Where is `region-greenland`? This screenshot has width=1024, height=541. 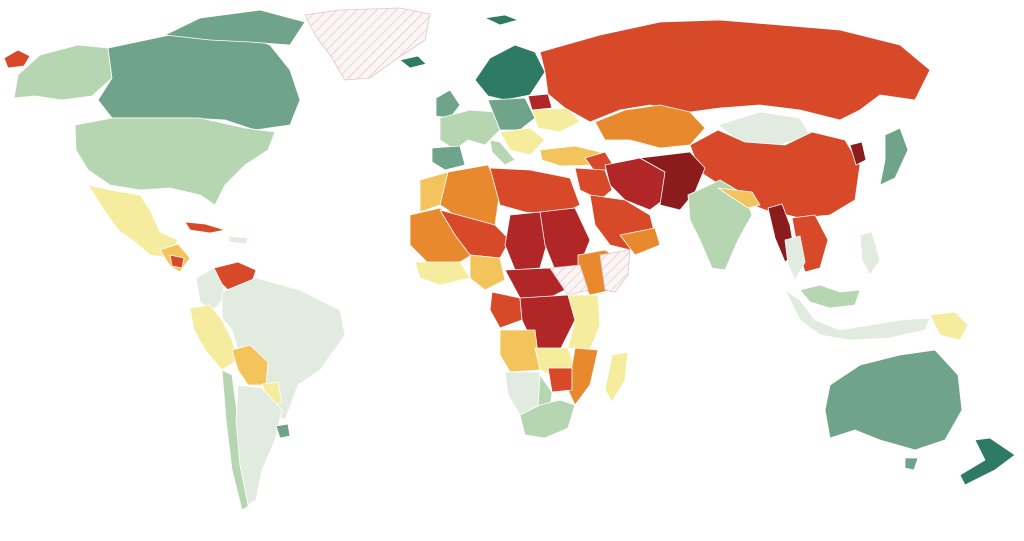 region-greenland is located at coordinates (367, 44).